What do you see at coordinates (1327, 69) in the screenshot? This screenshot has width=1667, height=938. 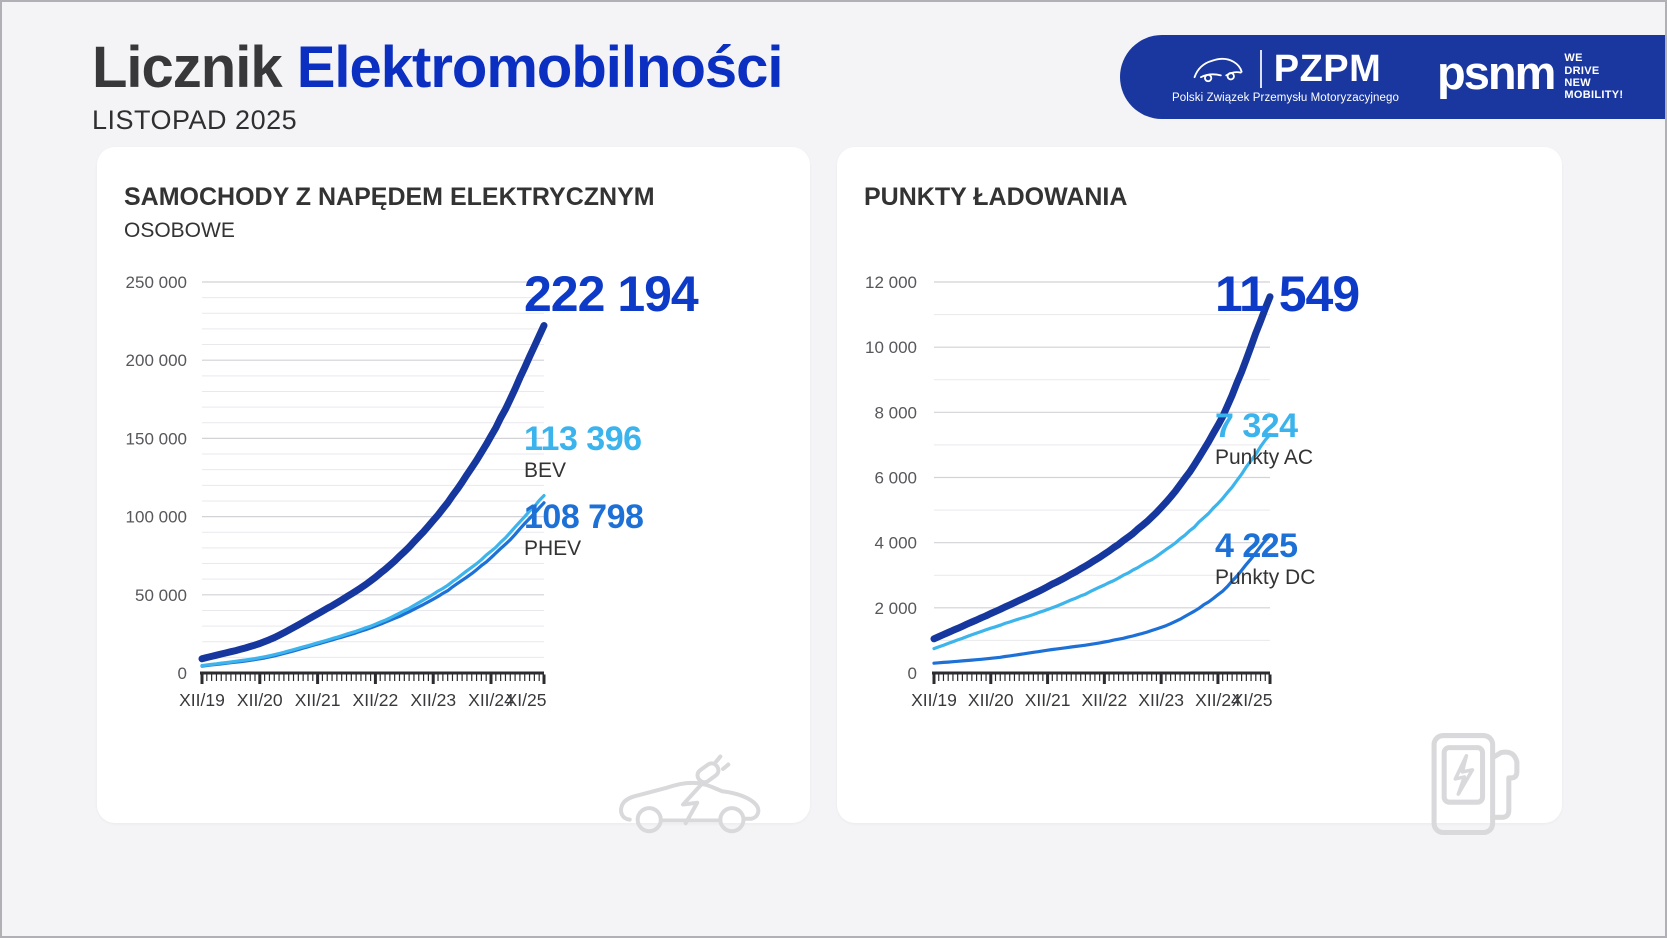 I see `pzpm-name: PZPM` at bounding box center [1327, 69].